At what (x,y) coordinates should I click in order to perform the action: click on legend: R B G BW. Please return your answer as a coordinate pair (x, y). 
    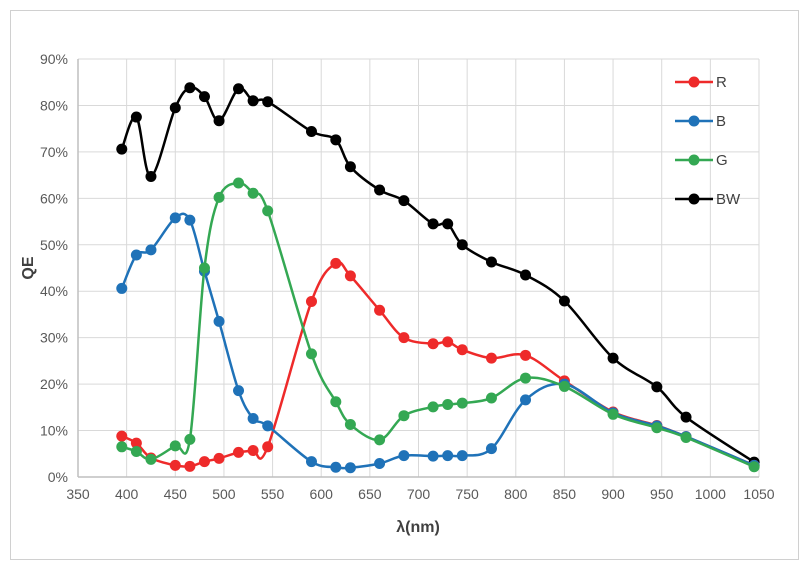
    Looking at the image, I should click on (708, 141).